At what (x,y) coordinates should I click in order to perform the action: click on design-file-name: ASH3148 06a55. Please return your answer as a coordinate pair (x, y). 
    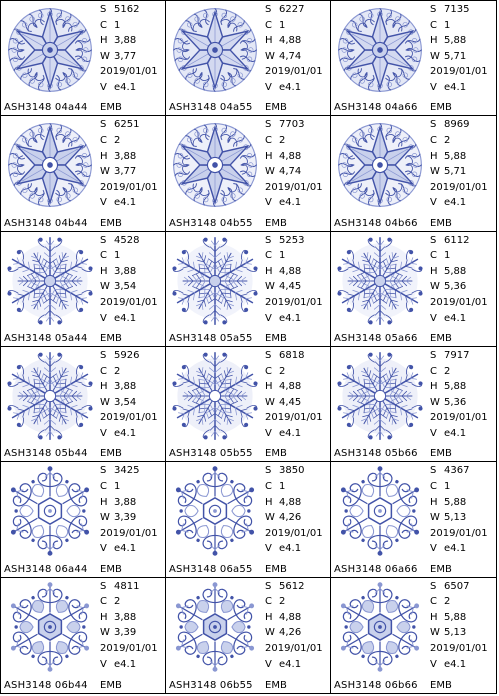
    Looking at the image, I should click on (211, 569).